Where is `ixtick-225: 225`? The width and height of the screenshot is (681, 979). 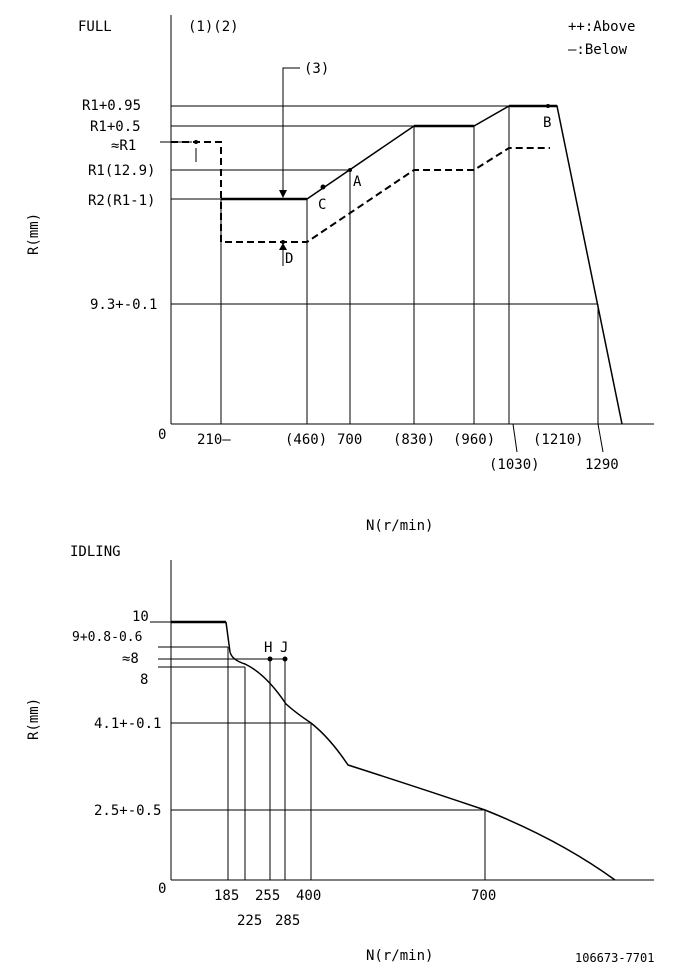
ixtick-225: 225 is located at coordinates (249, 921).